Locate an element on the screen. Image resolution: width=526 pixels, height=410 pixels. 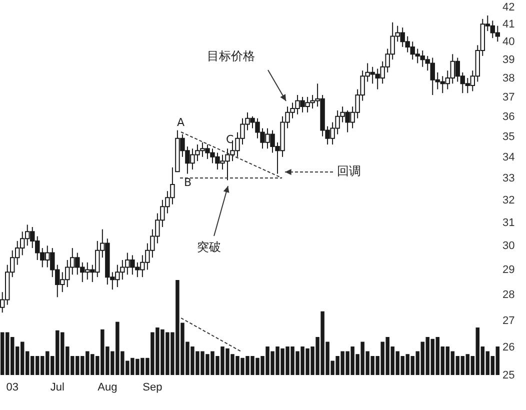
y-tick-label: 31 is located at coordinates (508, 222).